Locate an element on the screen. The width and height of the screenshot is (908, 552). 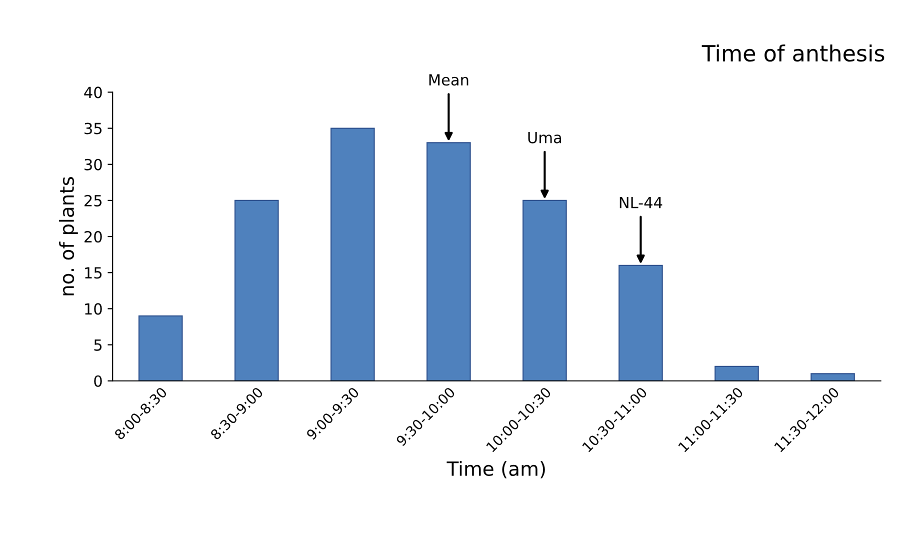
y-tick-label: 30 is located at coordinates (93, 164).